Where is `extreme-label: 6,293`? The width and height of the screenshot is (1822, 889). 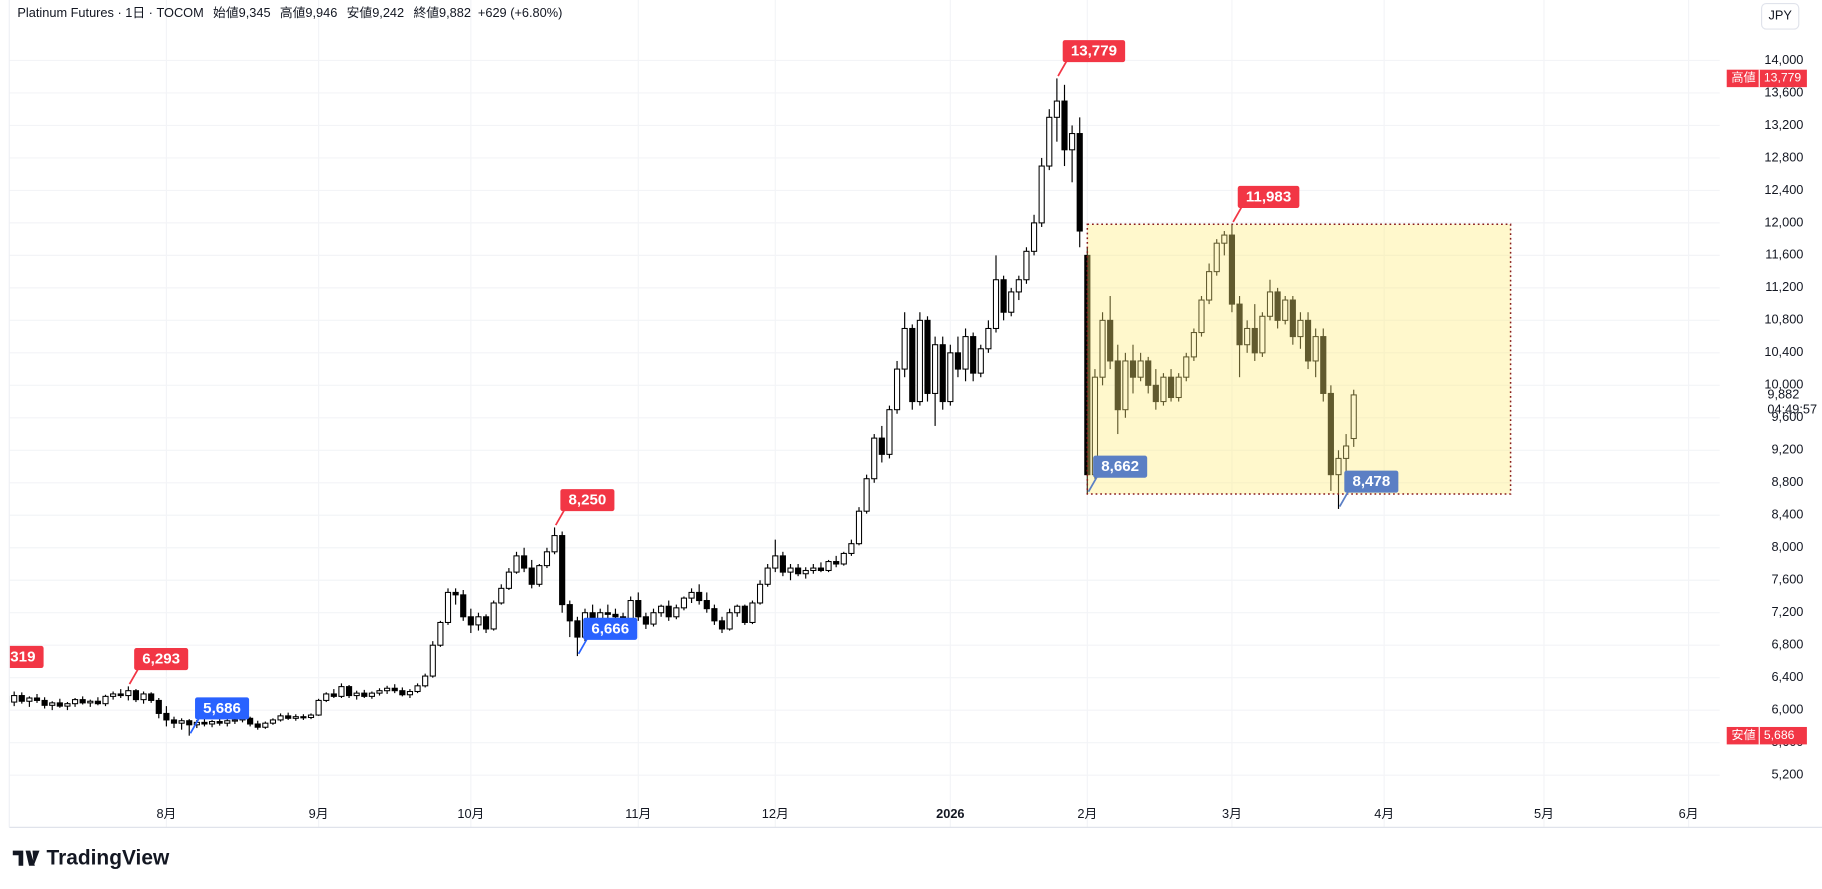
extreme-label: 6,293 is located at coordinates (158, 666).